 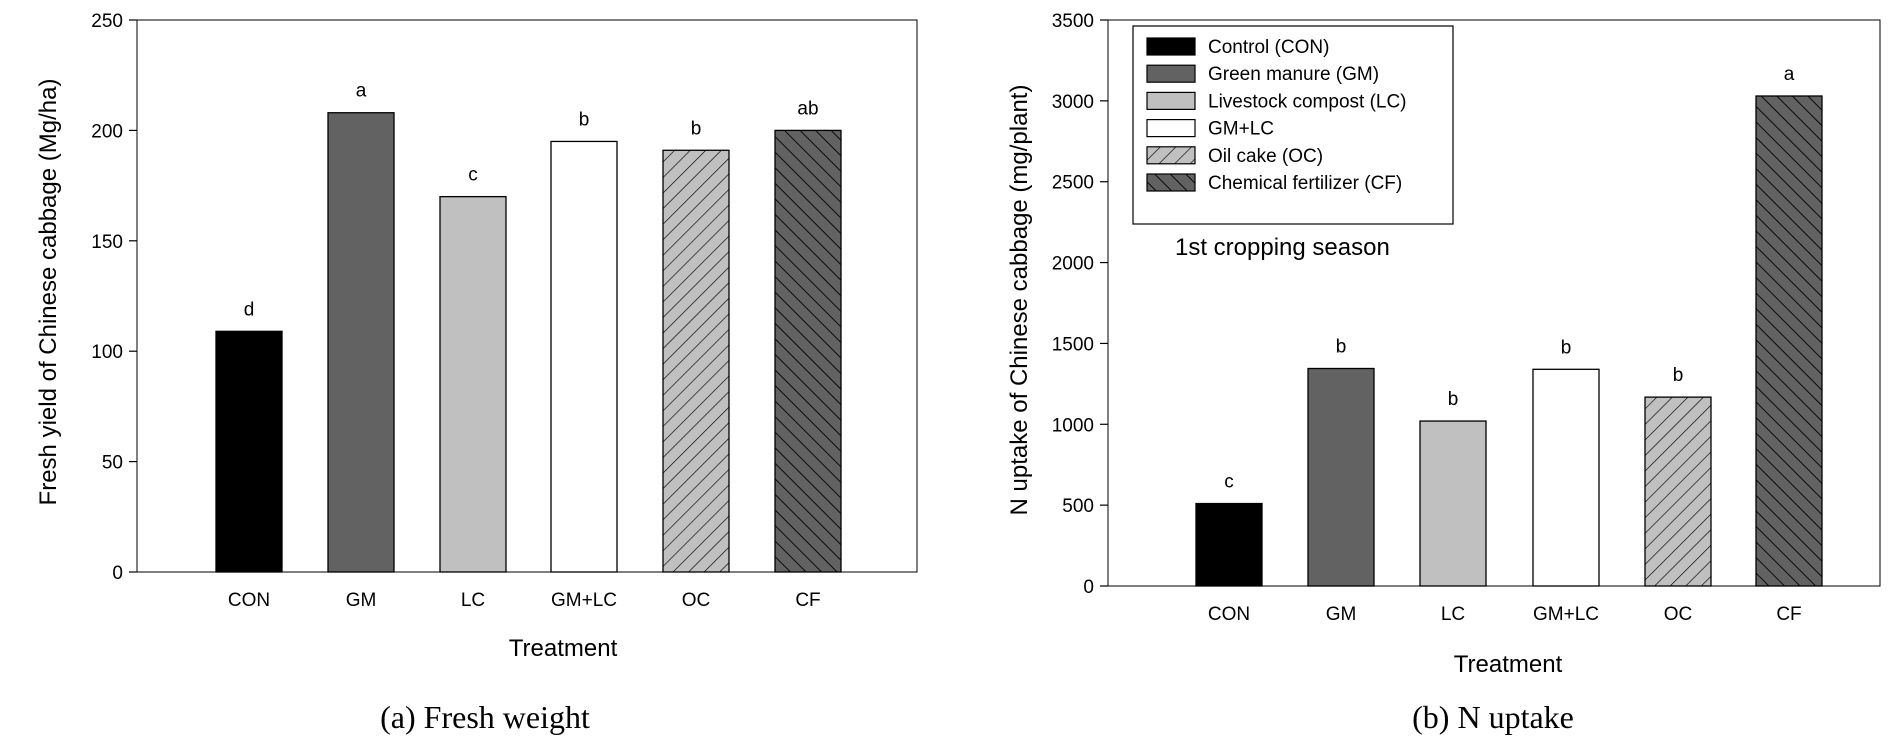 What do you see at coordinates (249, 309) in the screenshot?
I see `significance-letter: d` at bounding box center [249, 309].